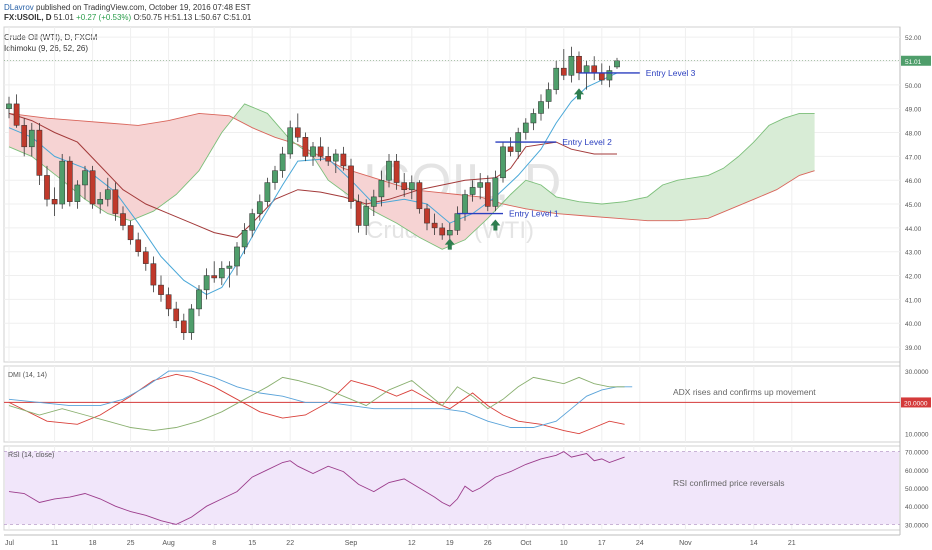 The width and height of the screenshot is (932, 550). I want to click on dmi-minus-di-line, so click(316, 404).